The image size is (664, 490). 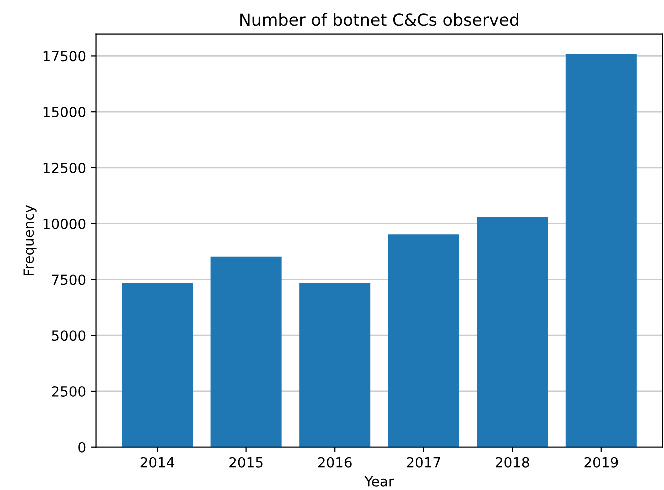 I want to click on y-tick-label: 17500, so click(x=65, y=56).